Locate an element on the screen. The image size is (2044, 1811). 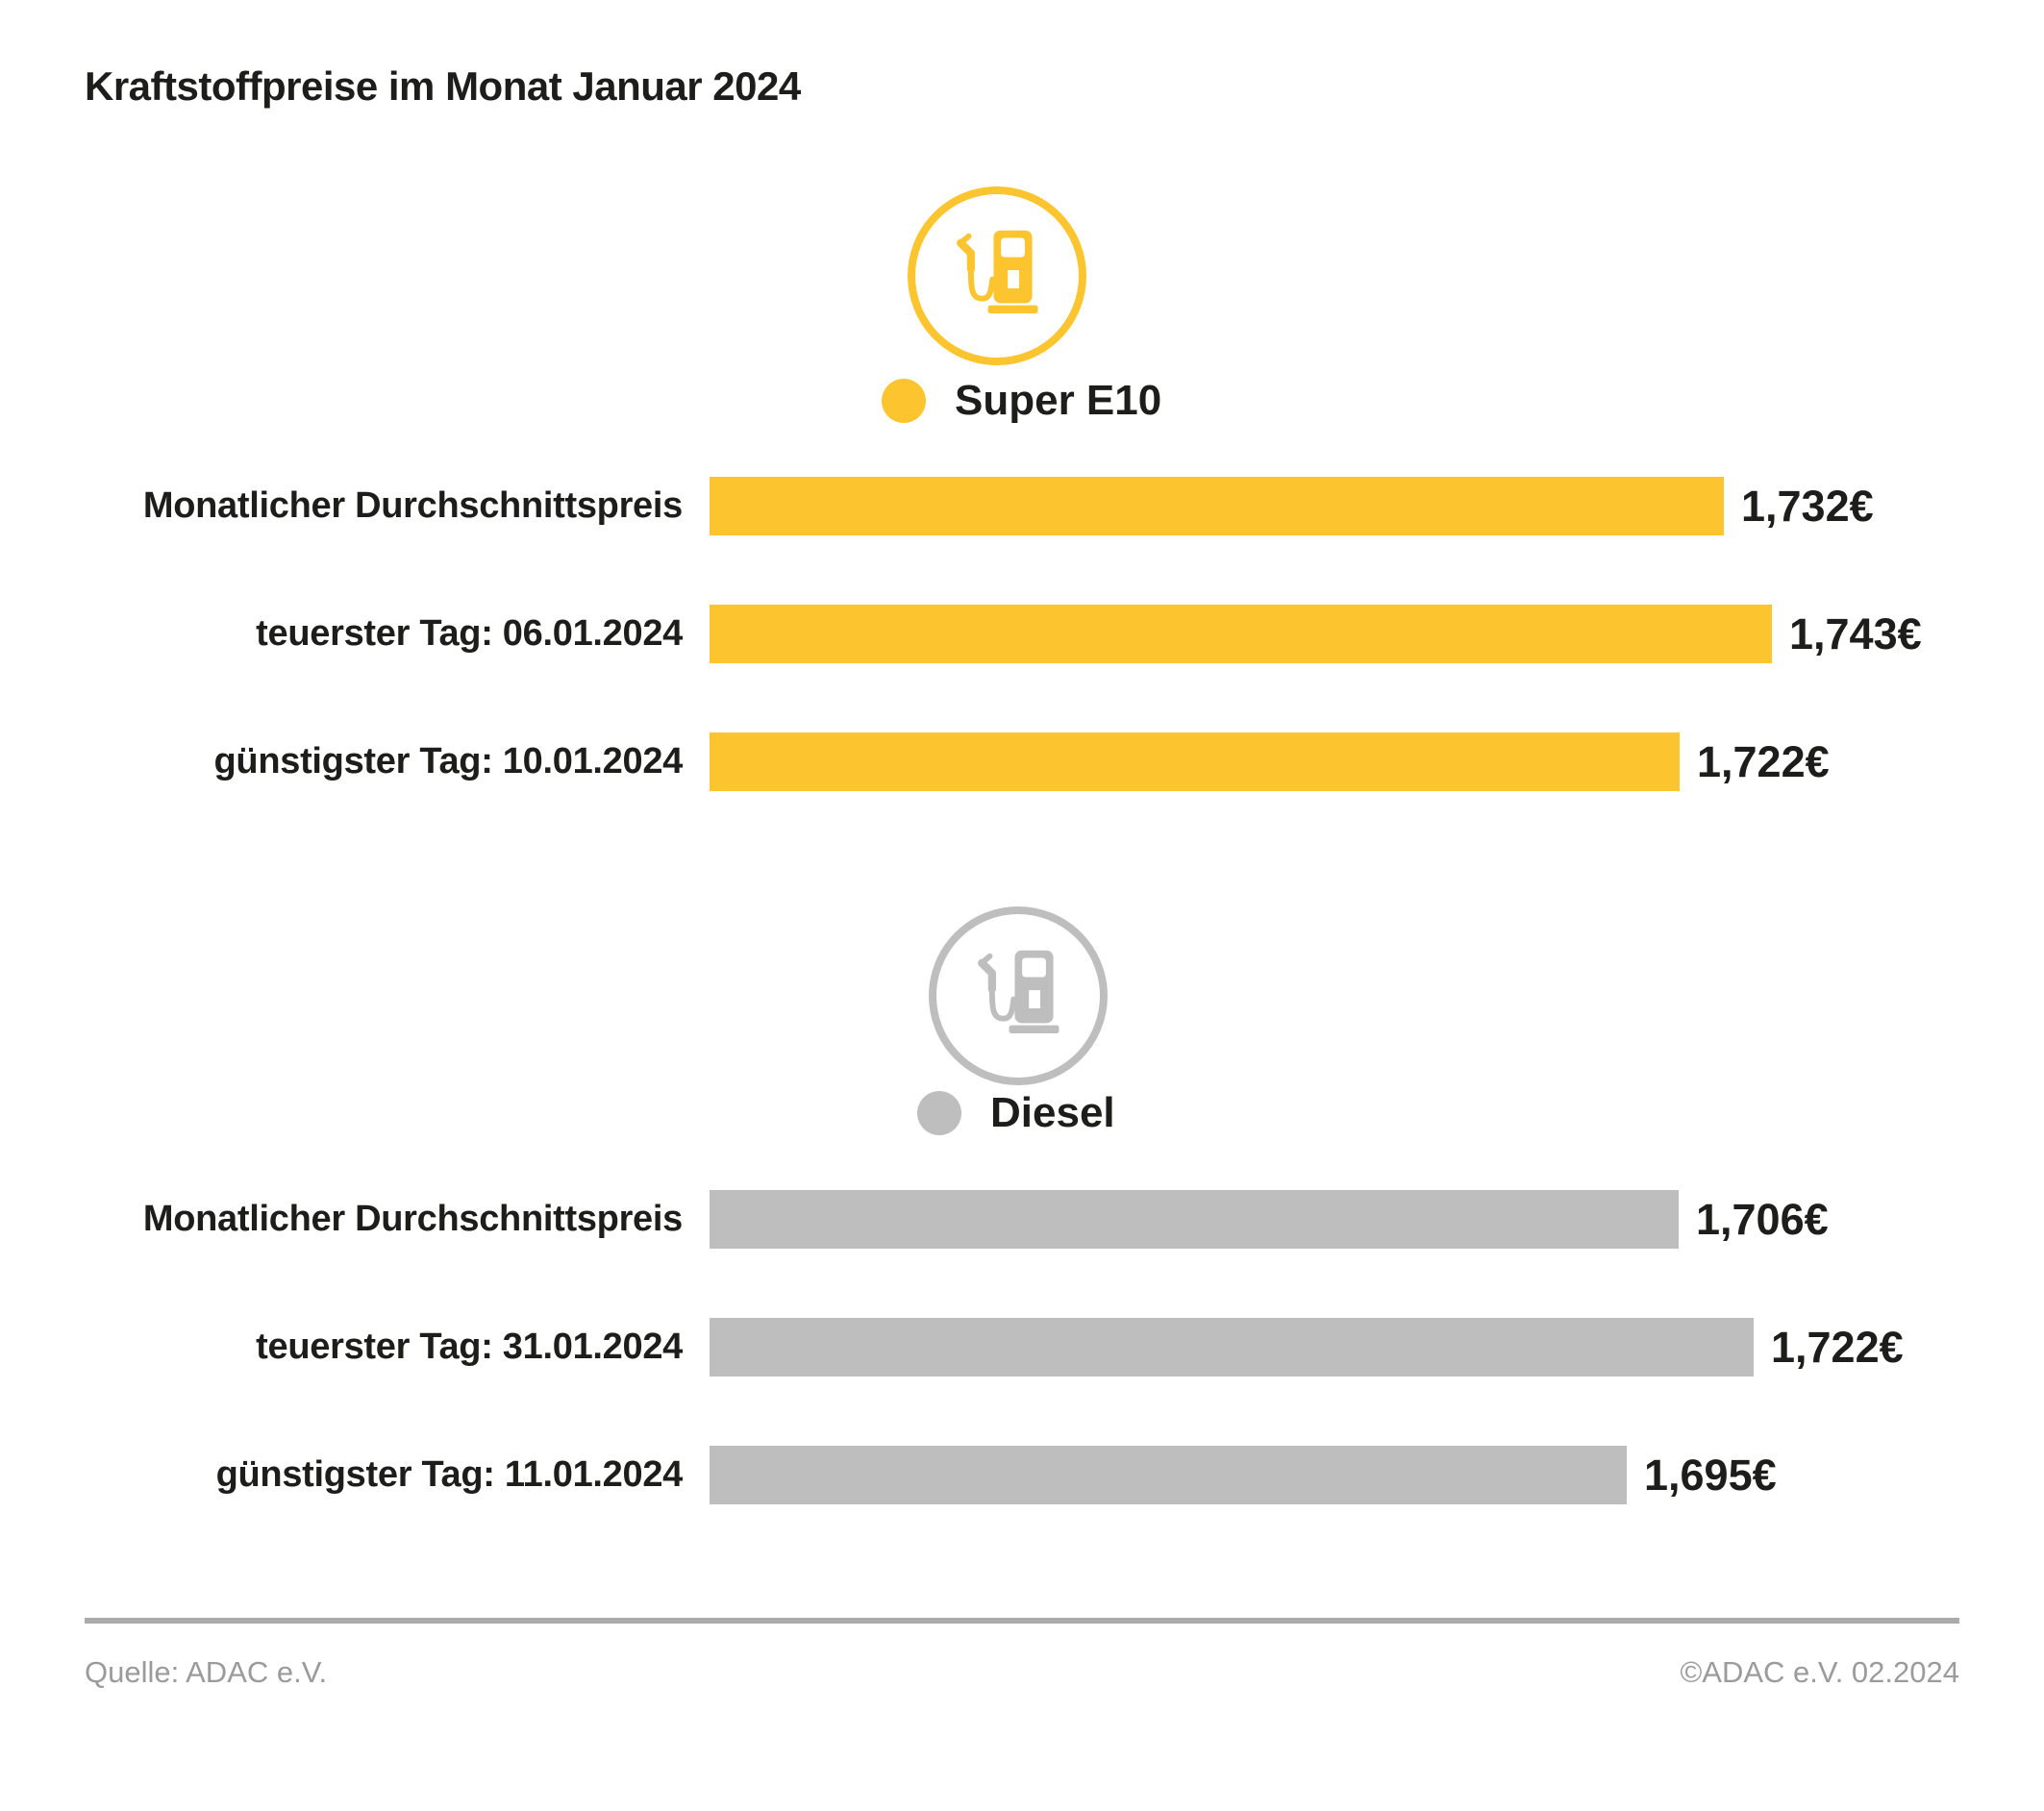
bar-value: 1,732€ is located at coordinates (1807, 506).